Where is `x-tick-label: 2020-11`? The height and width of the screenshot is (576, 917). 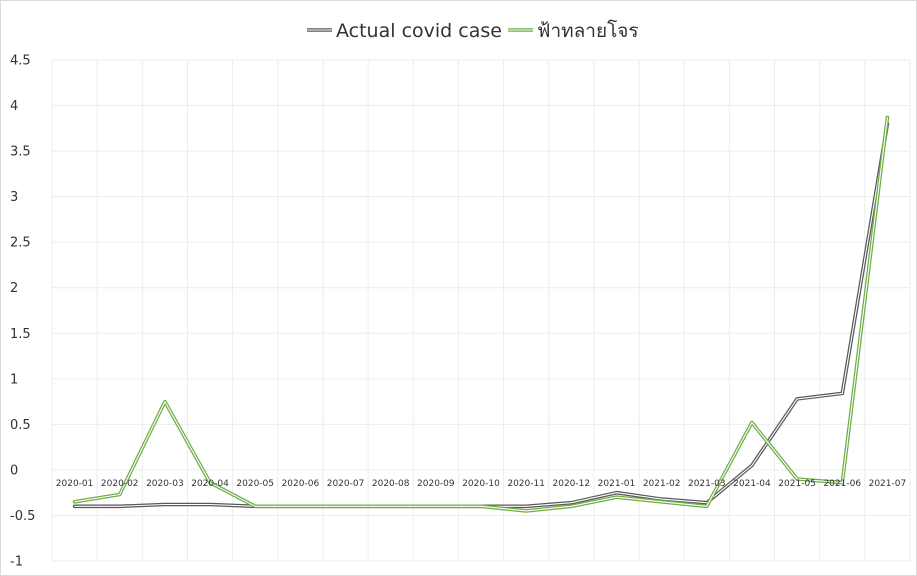 x-tick-label: 2020-11 is located at coordinates (526, 484).